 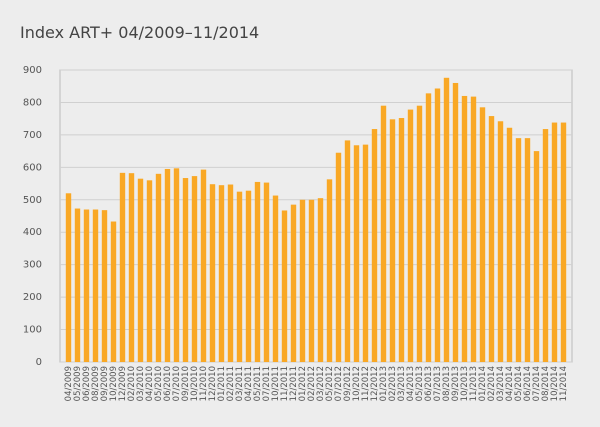 I want to click on x-tick-label: 01/2011, so click(x=222, y=383).